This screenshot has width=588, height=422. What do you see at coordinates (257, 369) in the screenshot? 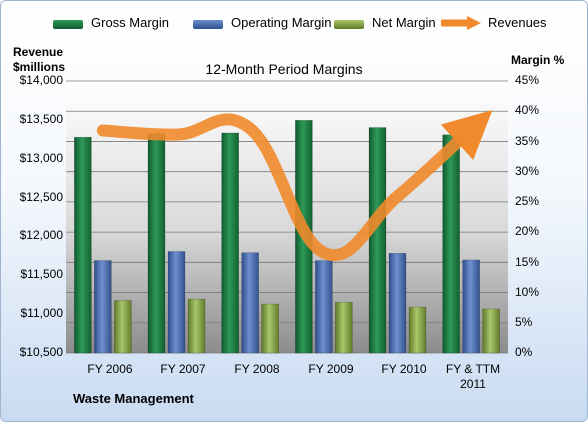
I see `category-label: FY 2008` at bounding box center [257, 369].